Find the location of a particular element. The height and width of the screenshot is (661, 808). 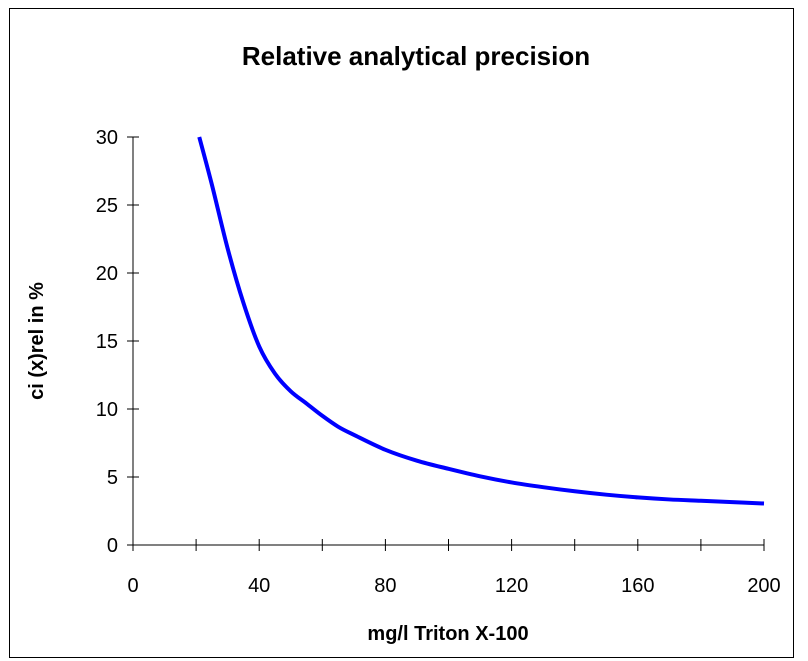

y-tick-label: 0 is located at coordinates (112, 546).